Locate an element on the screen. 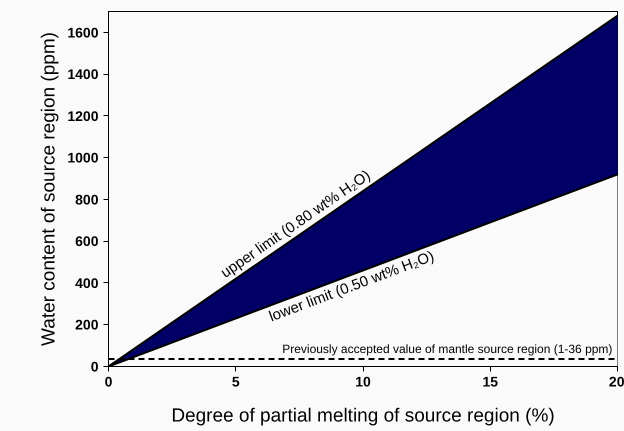 The image size is (624, 431). x-tick-label: 20 is located at coordinates (616, 382).